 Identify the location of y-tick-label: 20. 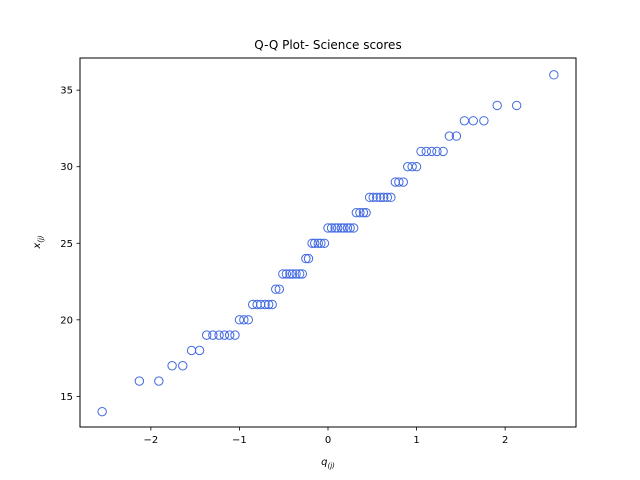
(66, 320).